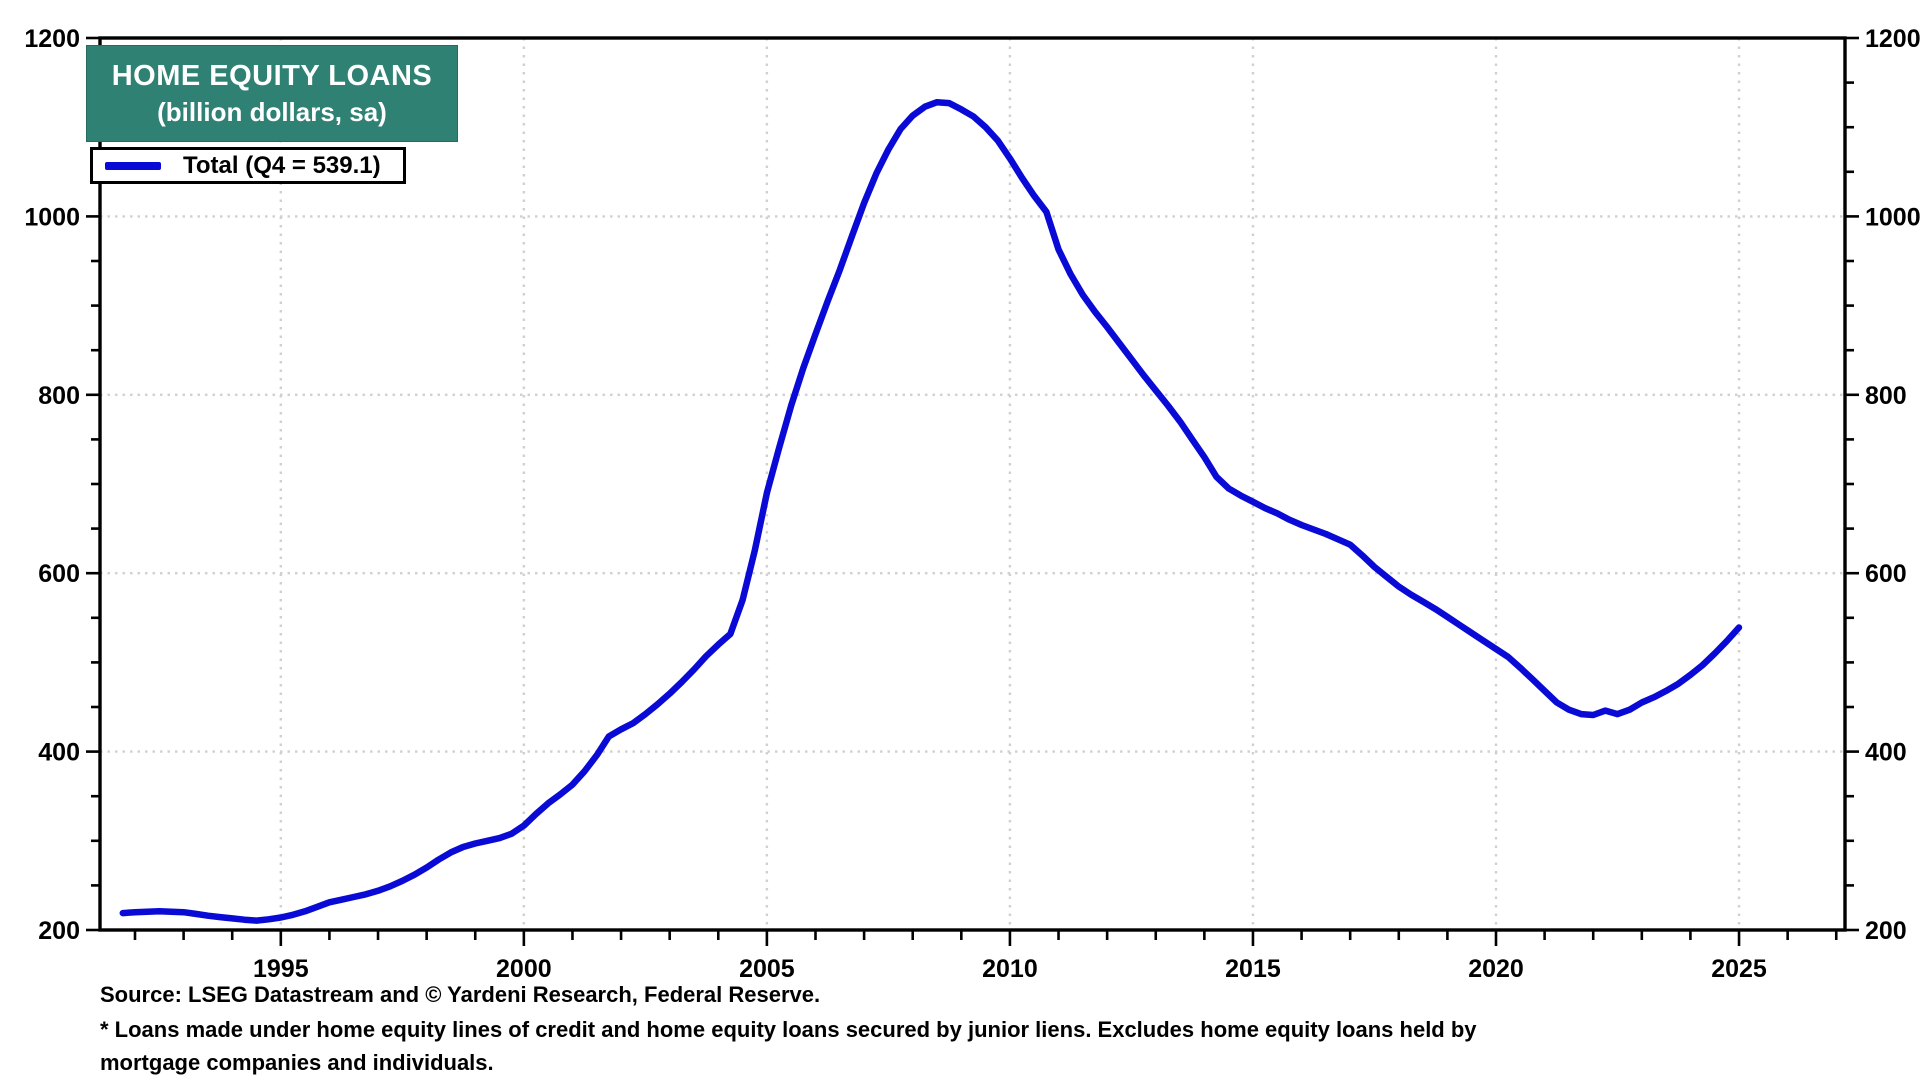 The height and width of the screenshot is (1085, 1920). Describe the element at coordinates (133, 165) in the screenshot. I see `legend-line-swatch-icon` at that location.